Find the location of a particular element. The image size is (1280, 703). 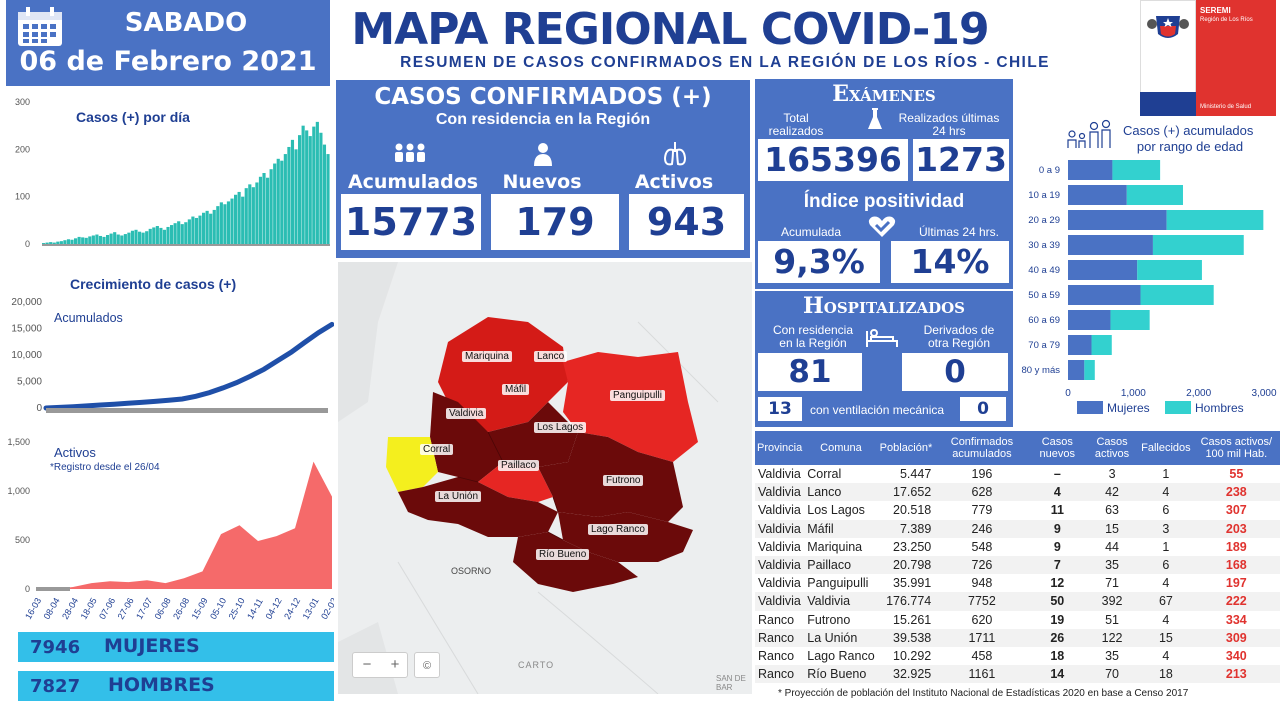

growth-chart-title: Crecimiento de casos (+) is located at coordinates (153, 284).